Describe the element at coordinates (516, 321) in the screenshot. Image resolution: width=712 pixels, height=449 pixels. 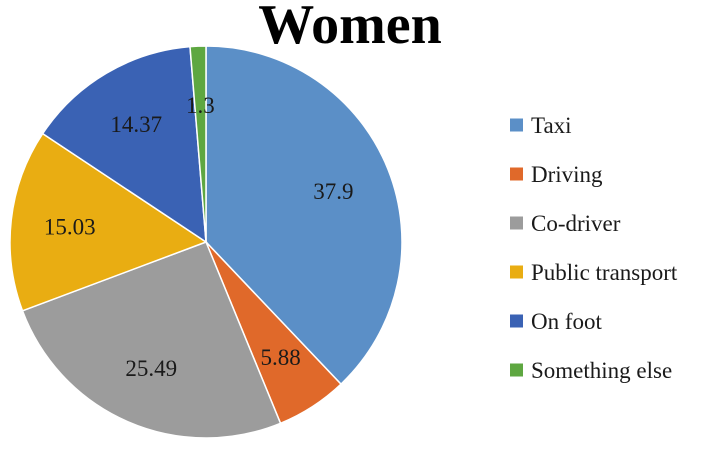
I see `legend-swatch-on-foot` at that location.